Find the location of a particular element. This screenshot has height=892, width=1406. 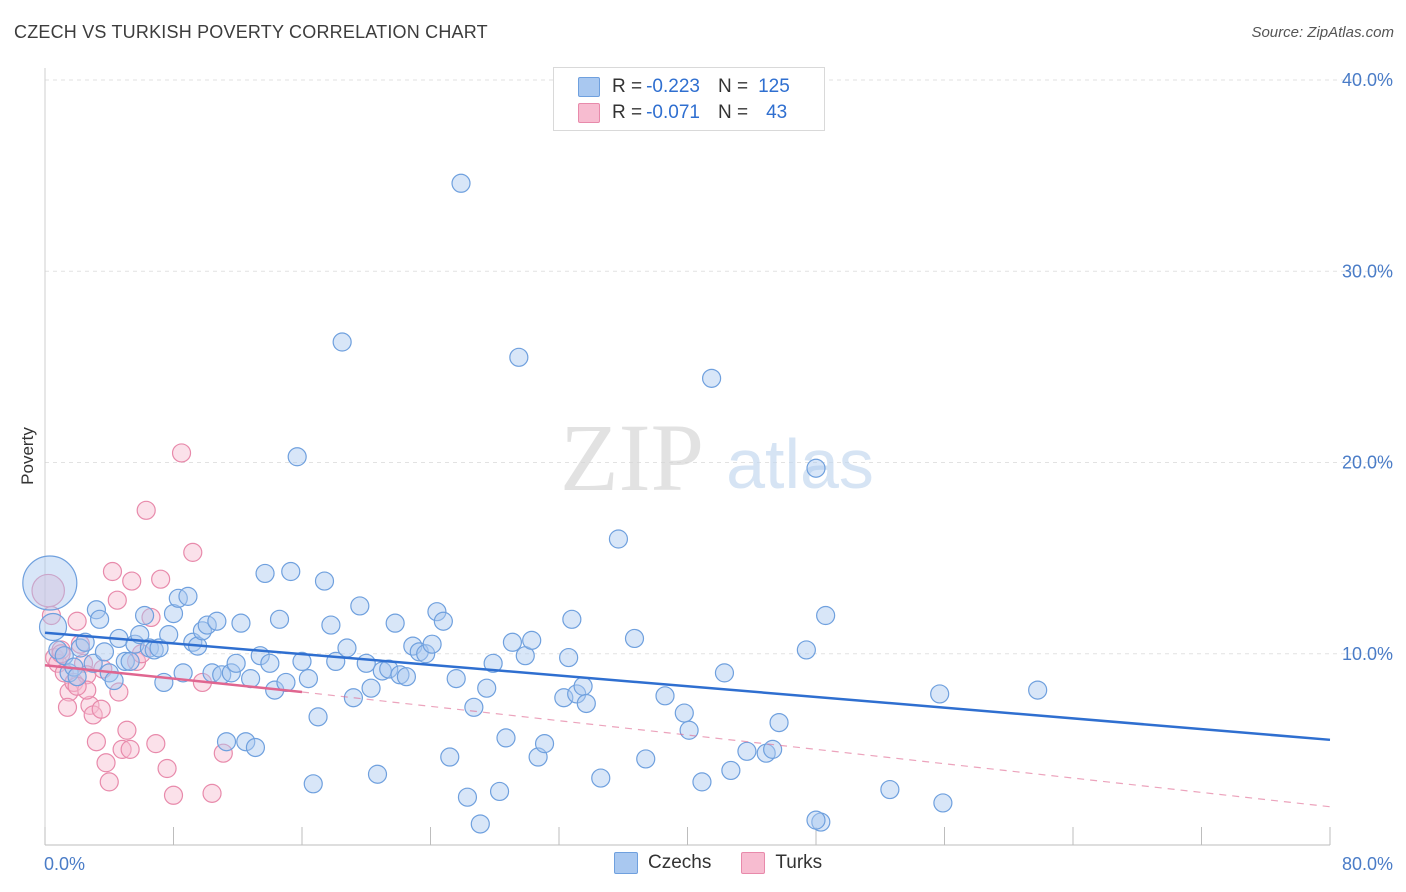

legend-n-label: N = is located at coordinates (733, 86).